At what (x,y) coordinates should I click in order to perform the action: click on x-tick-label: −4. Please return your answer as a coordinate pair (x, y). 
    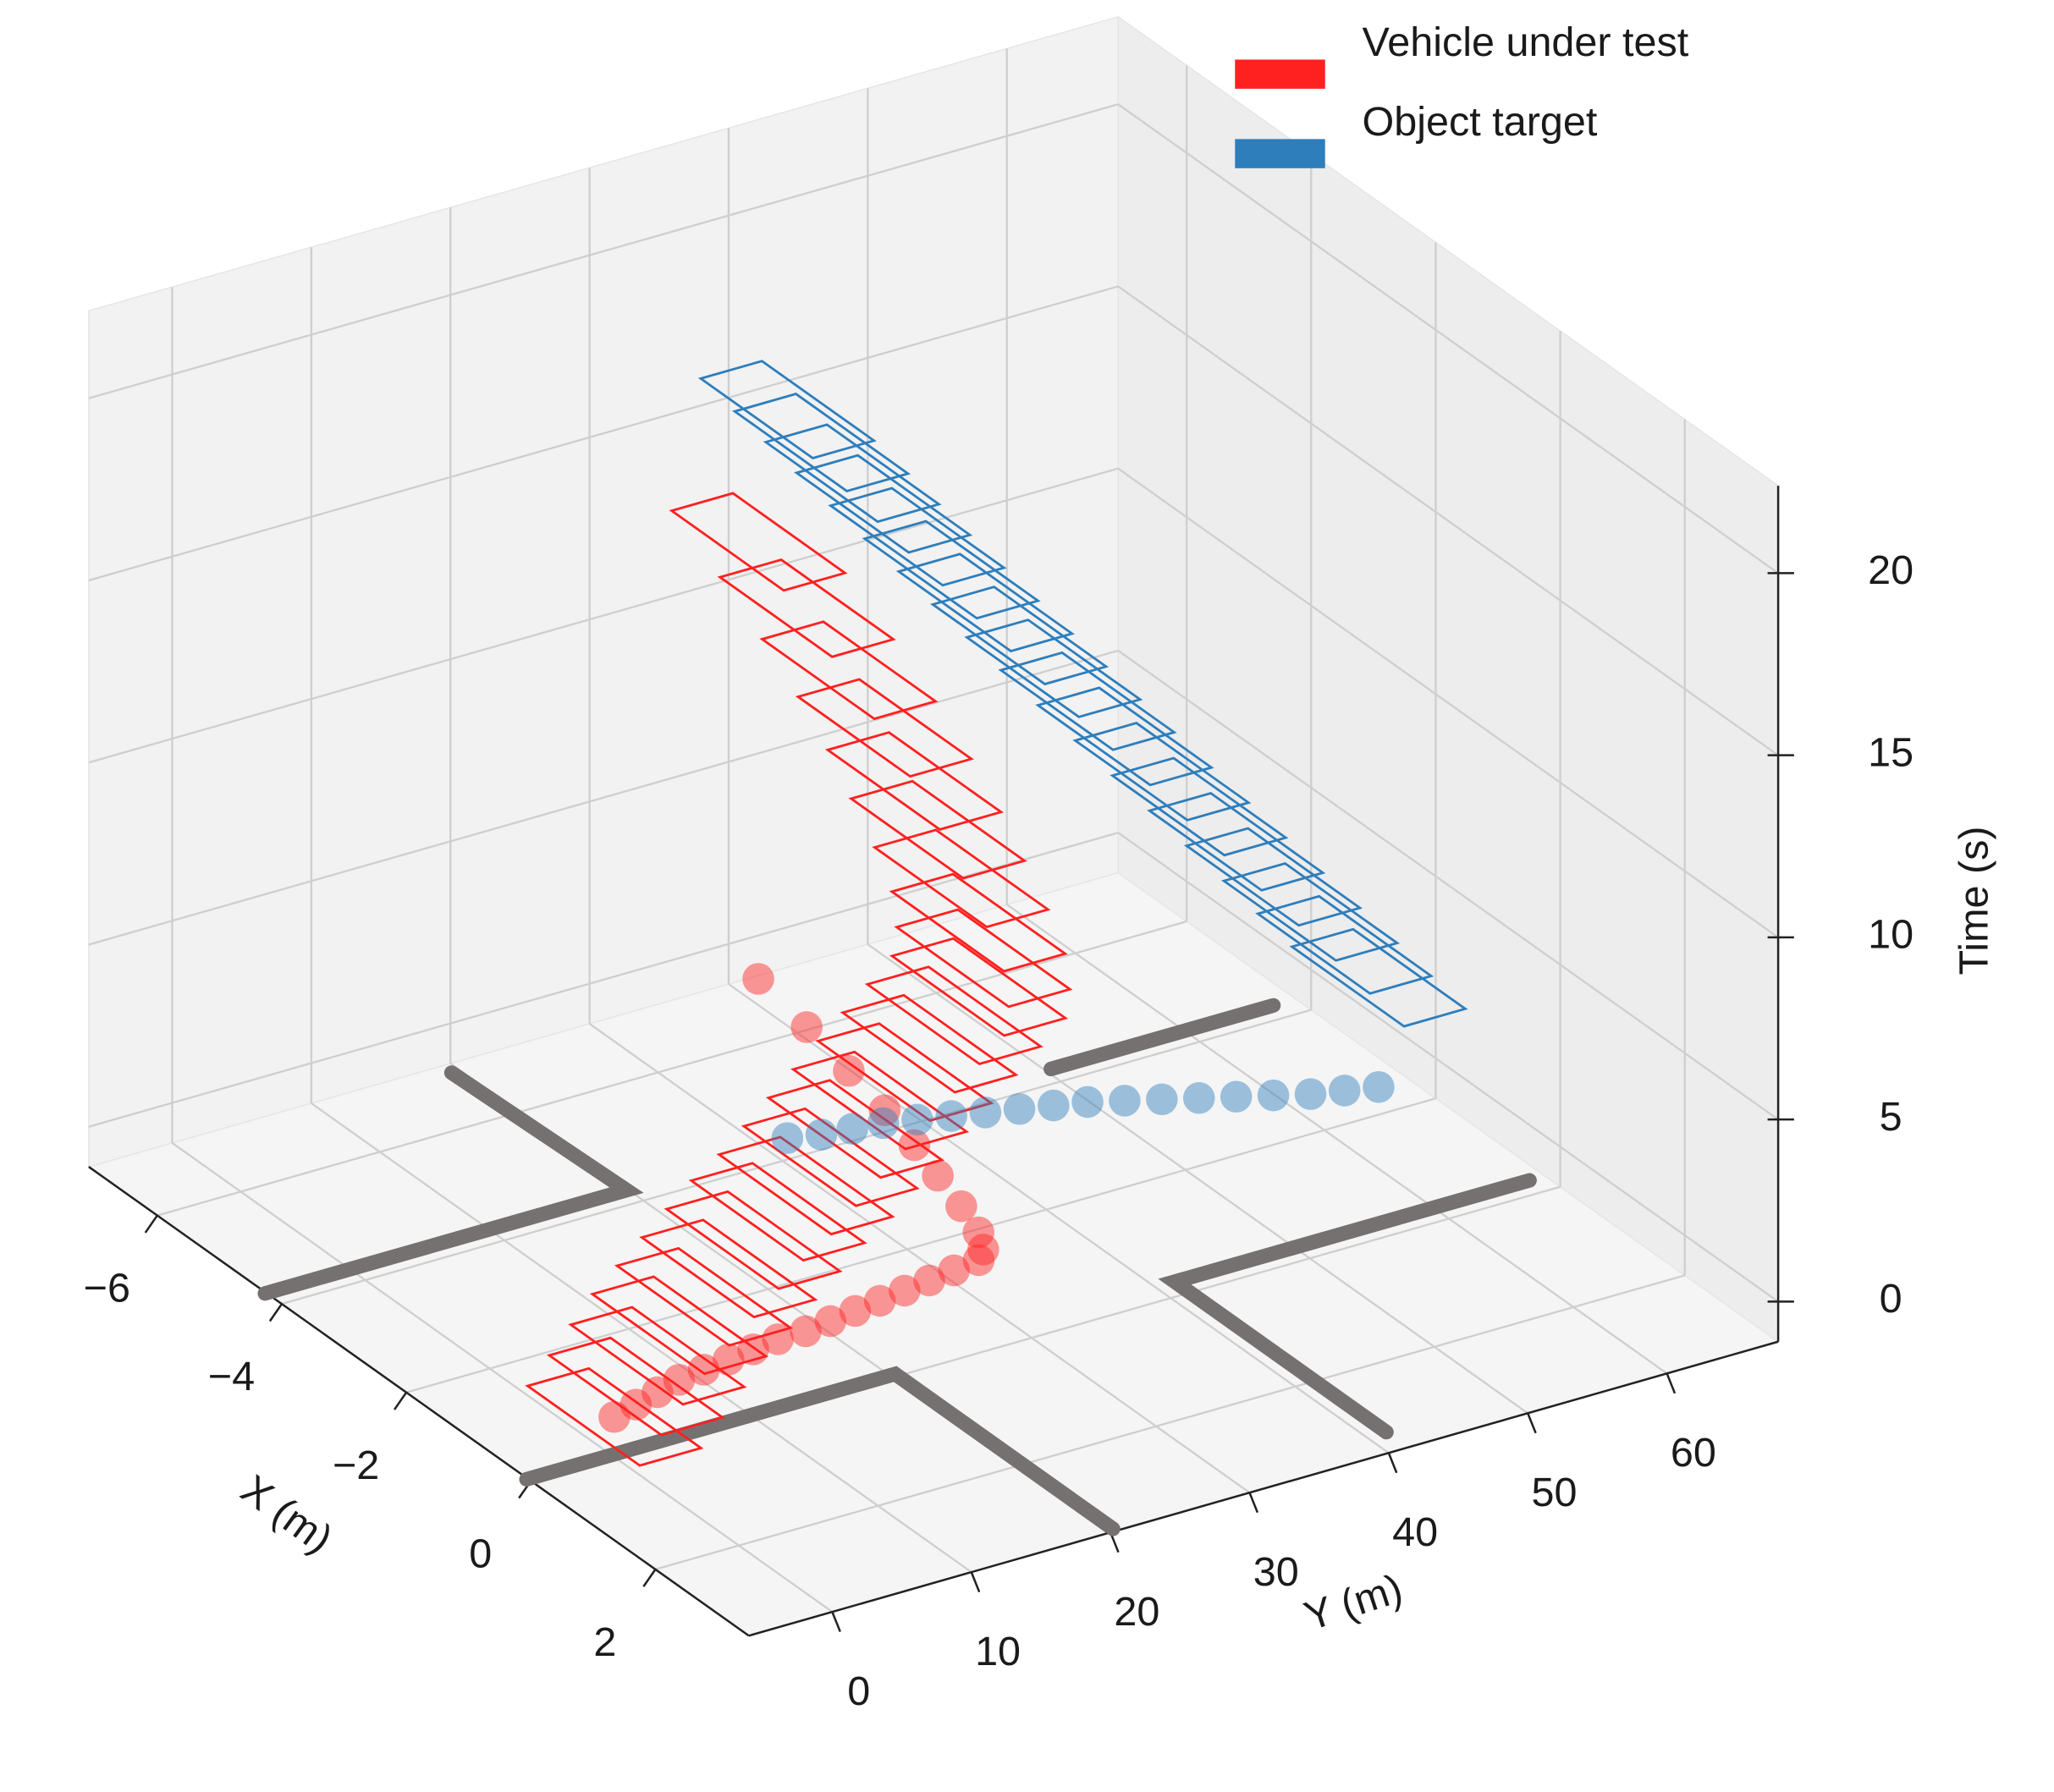
    Looking at the image, I should click on (231, 1376).